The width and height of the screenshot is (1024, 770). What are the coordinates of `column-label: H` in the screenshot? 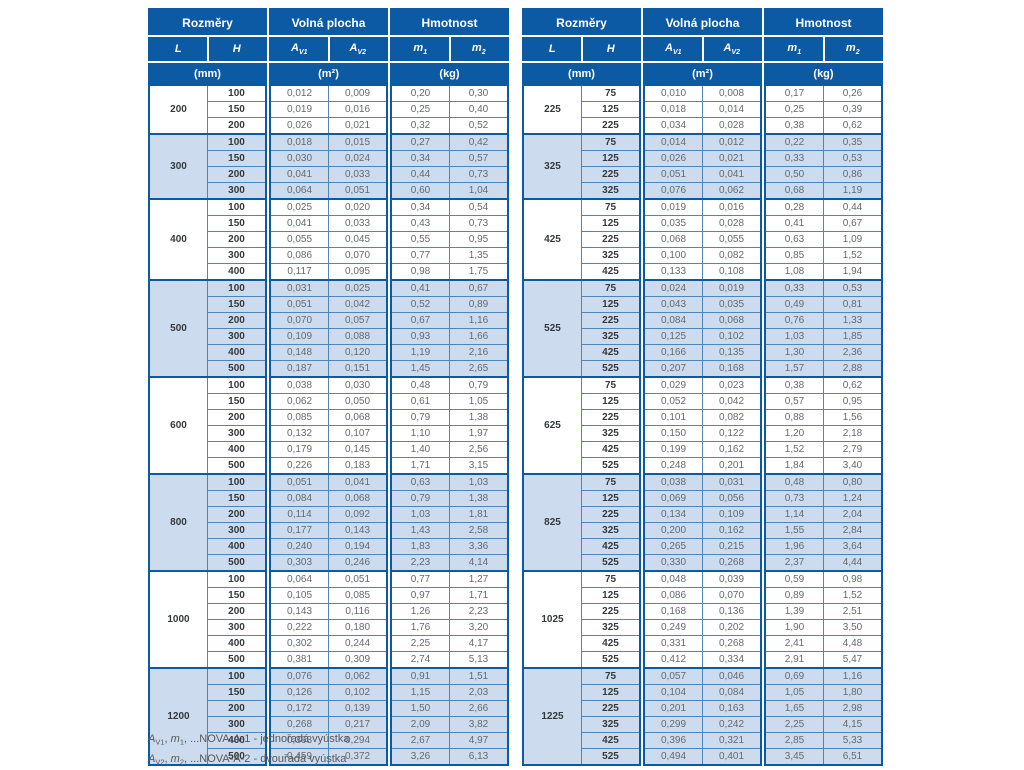 It's located at (237, 49).